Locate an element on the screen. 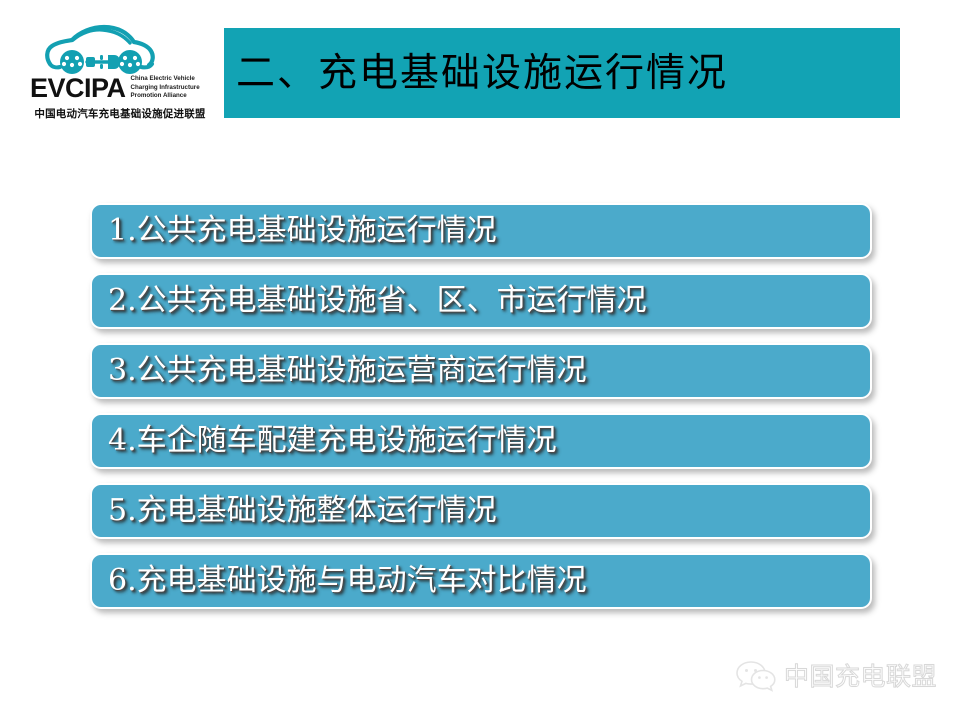 Image resolution: width=960 pixels, height=720 pixels. agenda-item-6: 6.充电基础设施与电动汽车对比情况 is located at coordinates (481, 581).